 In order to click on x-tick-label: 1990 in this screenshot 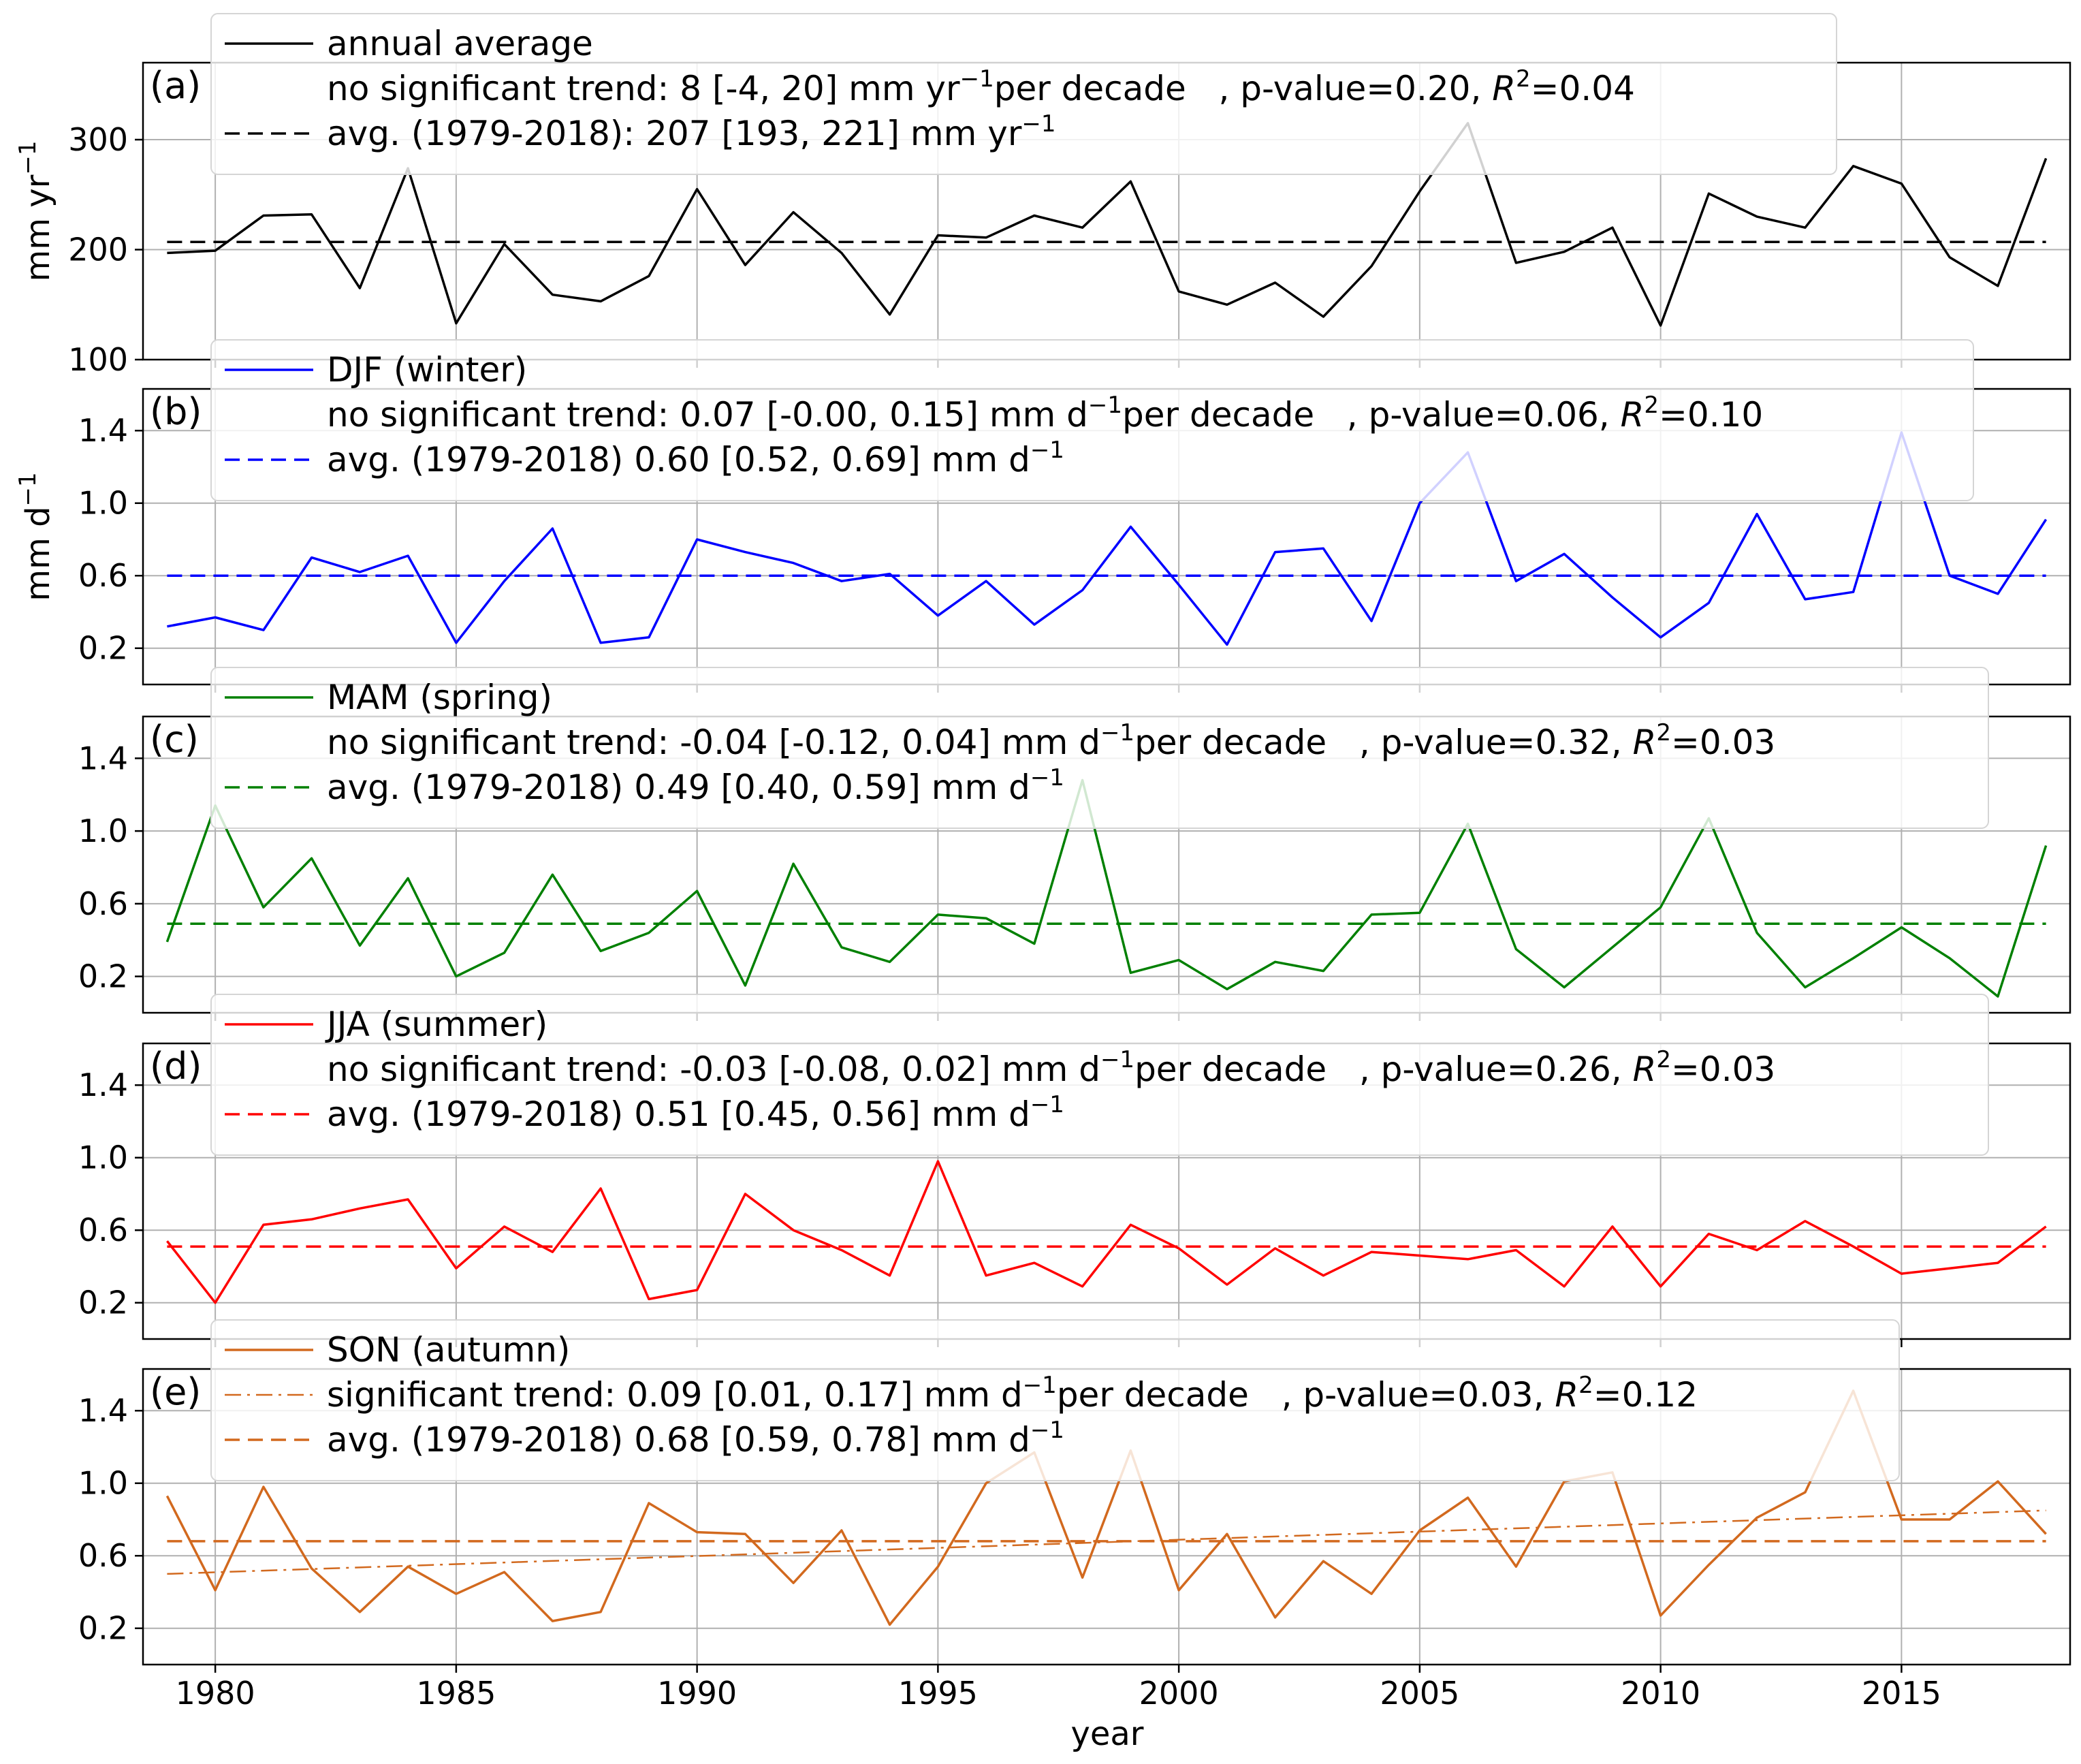, I will do `click(697, 1693)`.